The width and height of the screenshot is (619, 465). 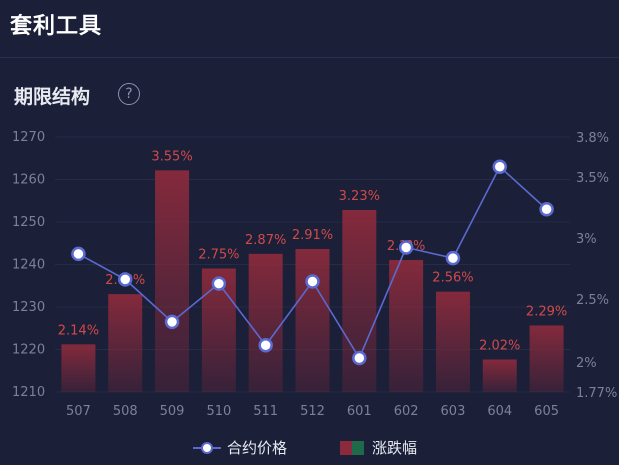 I want to click on legend-item-change: 涨跌幅, so click(x=378, y=447).